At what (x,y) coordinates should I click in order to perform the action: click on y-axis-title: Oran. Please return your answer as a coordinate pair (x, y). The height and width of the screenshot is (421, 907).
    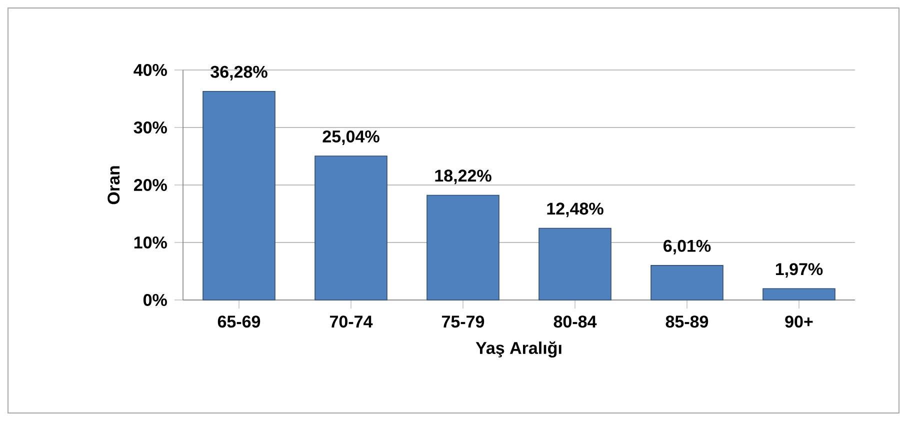
    Looking at the image, I should click on (114, 185).